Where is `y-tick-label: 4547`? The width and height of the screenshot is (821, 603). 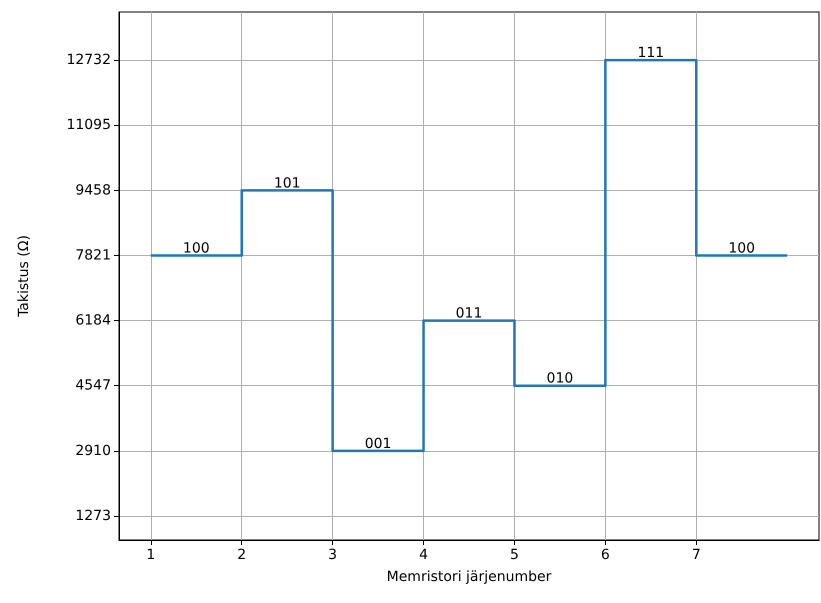 y-tick-label: 4547 is located at coordinates (93, 386).